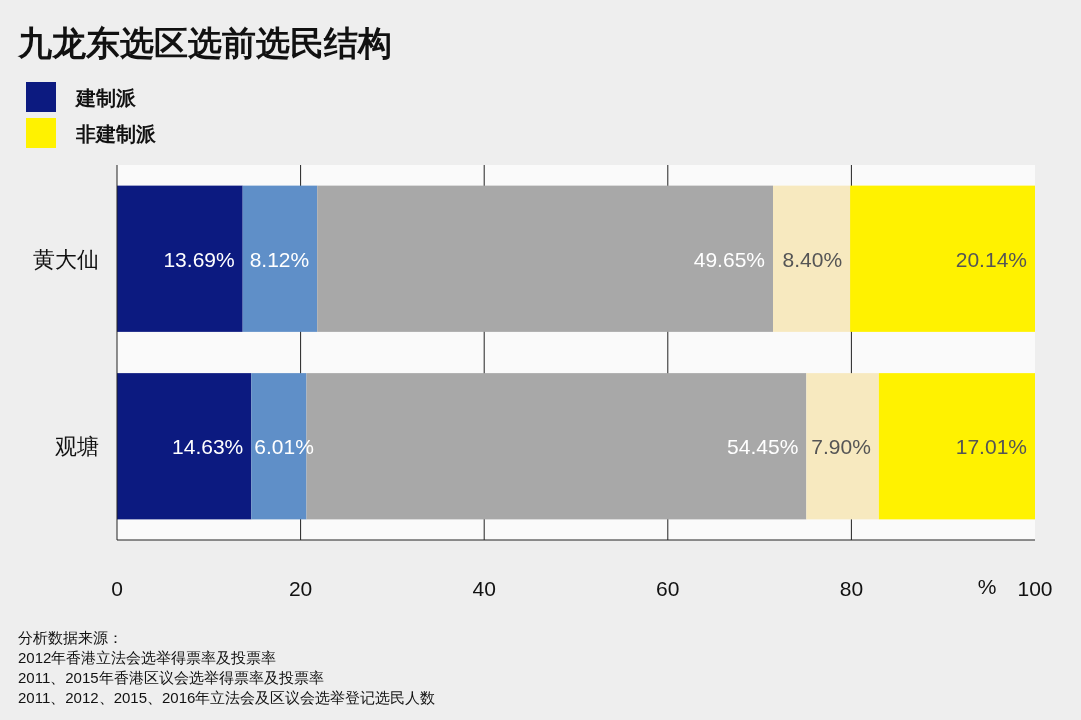  What do you see at coordinates (147, 657) in the screenshot?
I see `text: 2012年香港立法会选举得票率及投票率` at bounding box center [147, 657].